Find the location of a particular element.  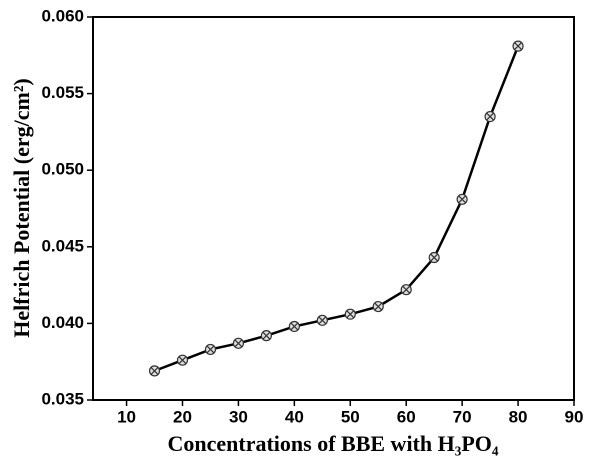

x-tick-label: 60 is located at coordinates (406, 416).